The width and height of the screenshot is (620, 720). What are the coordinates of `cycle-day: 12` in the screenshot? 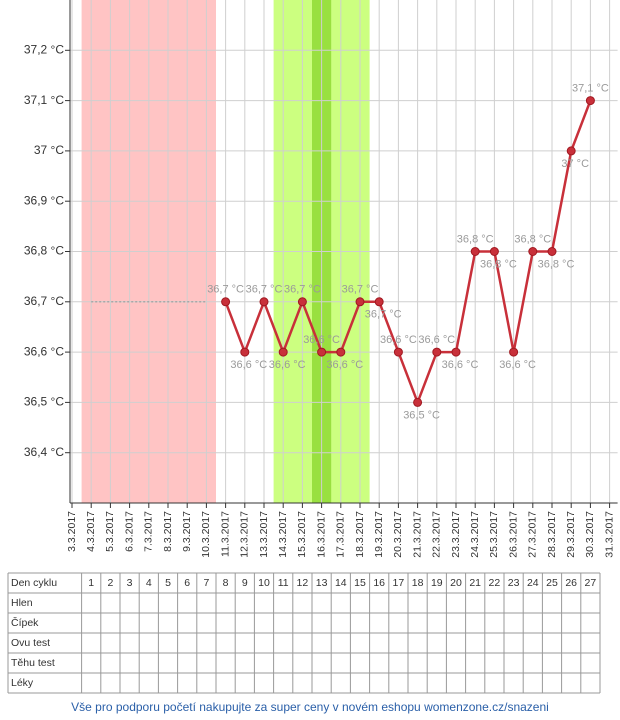 It's located at (303, 583).